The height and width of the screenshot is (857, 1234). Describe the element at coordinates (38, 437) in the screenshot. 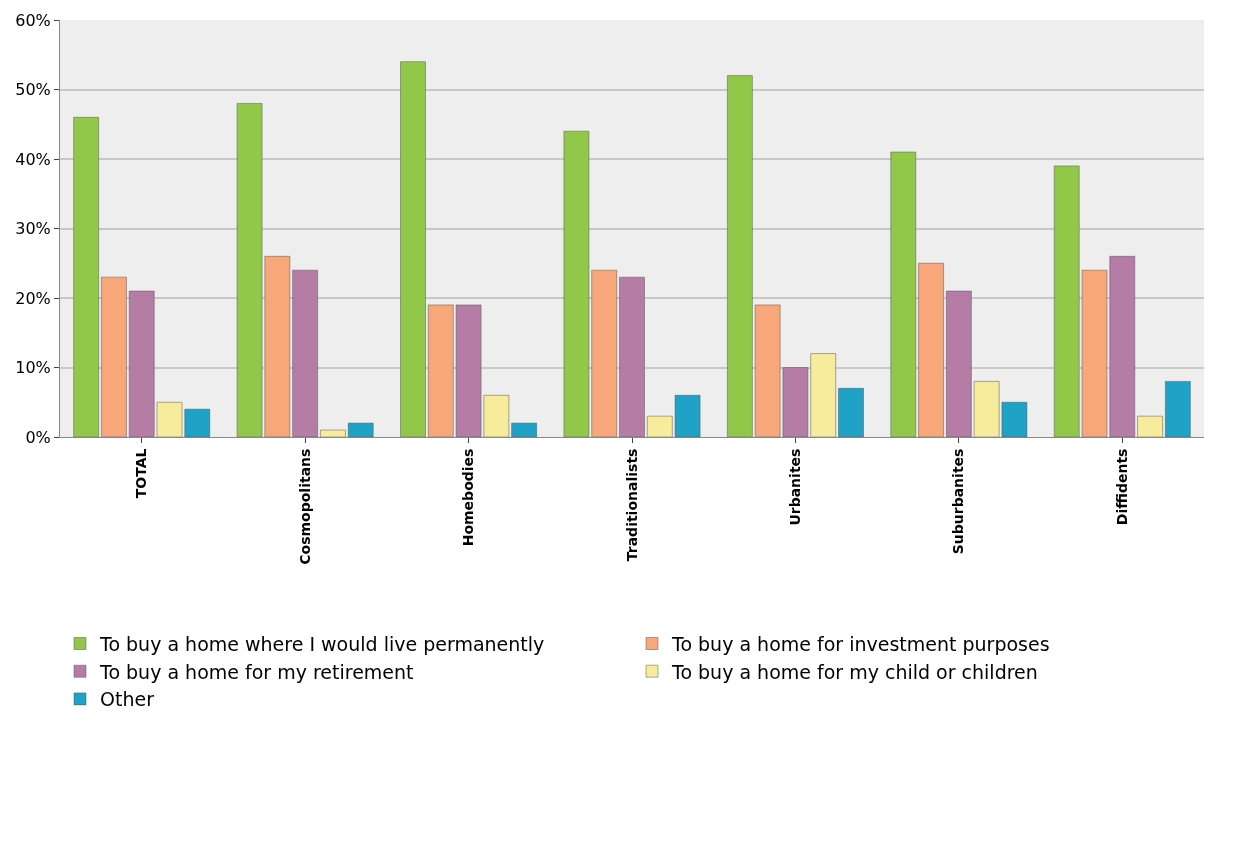

I see `y-tick-label: 0%` at that location.